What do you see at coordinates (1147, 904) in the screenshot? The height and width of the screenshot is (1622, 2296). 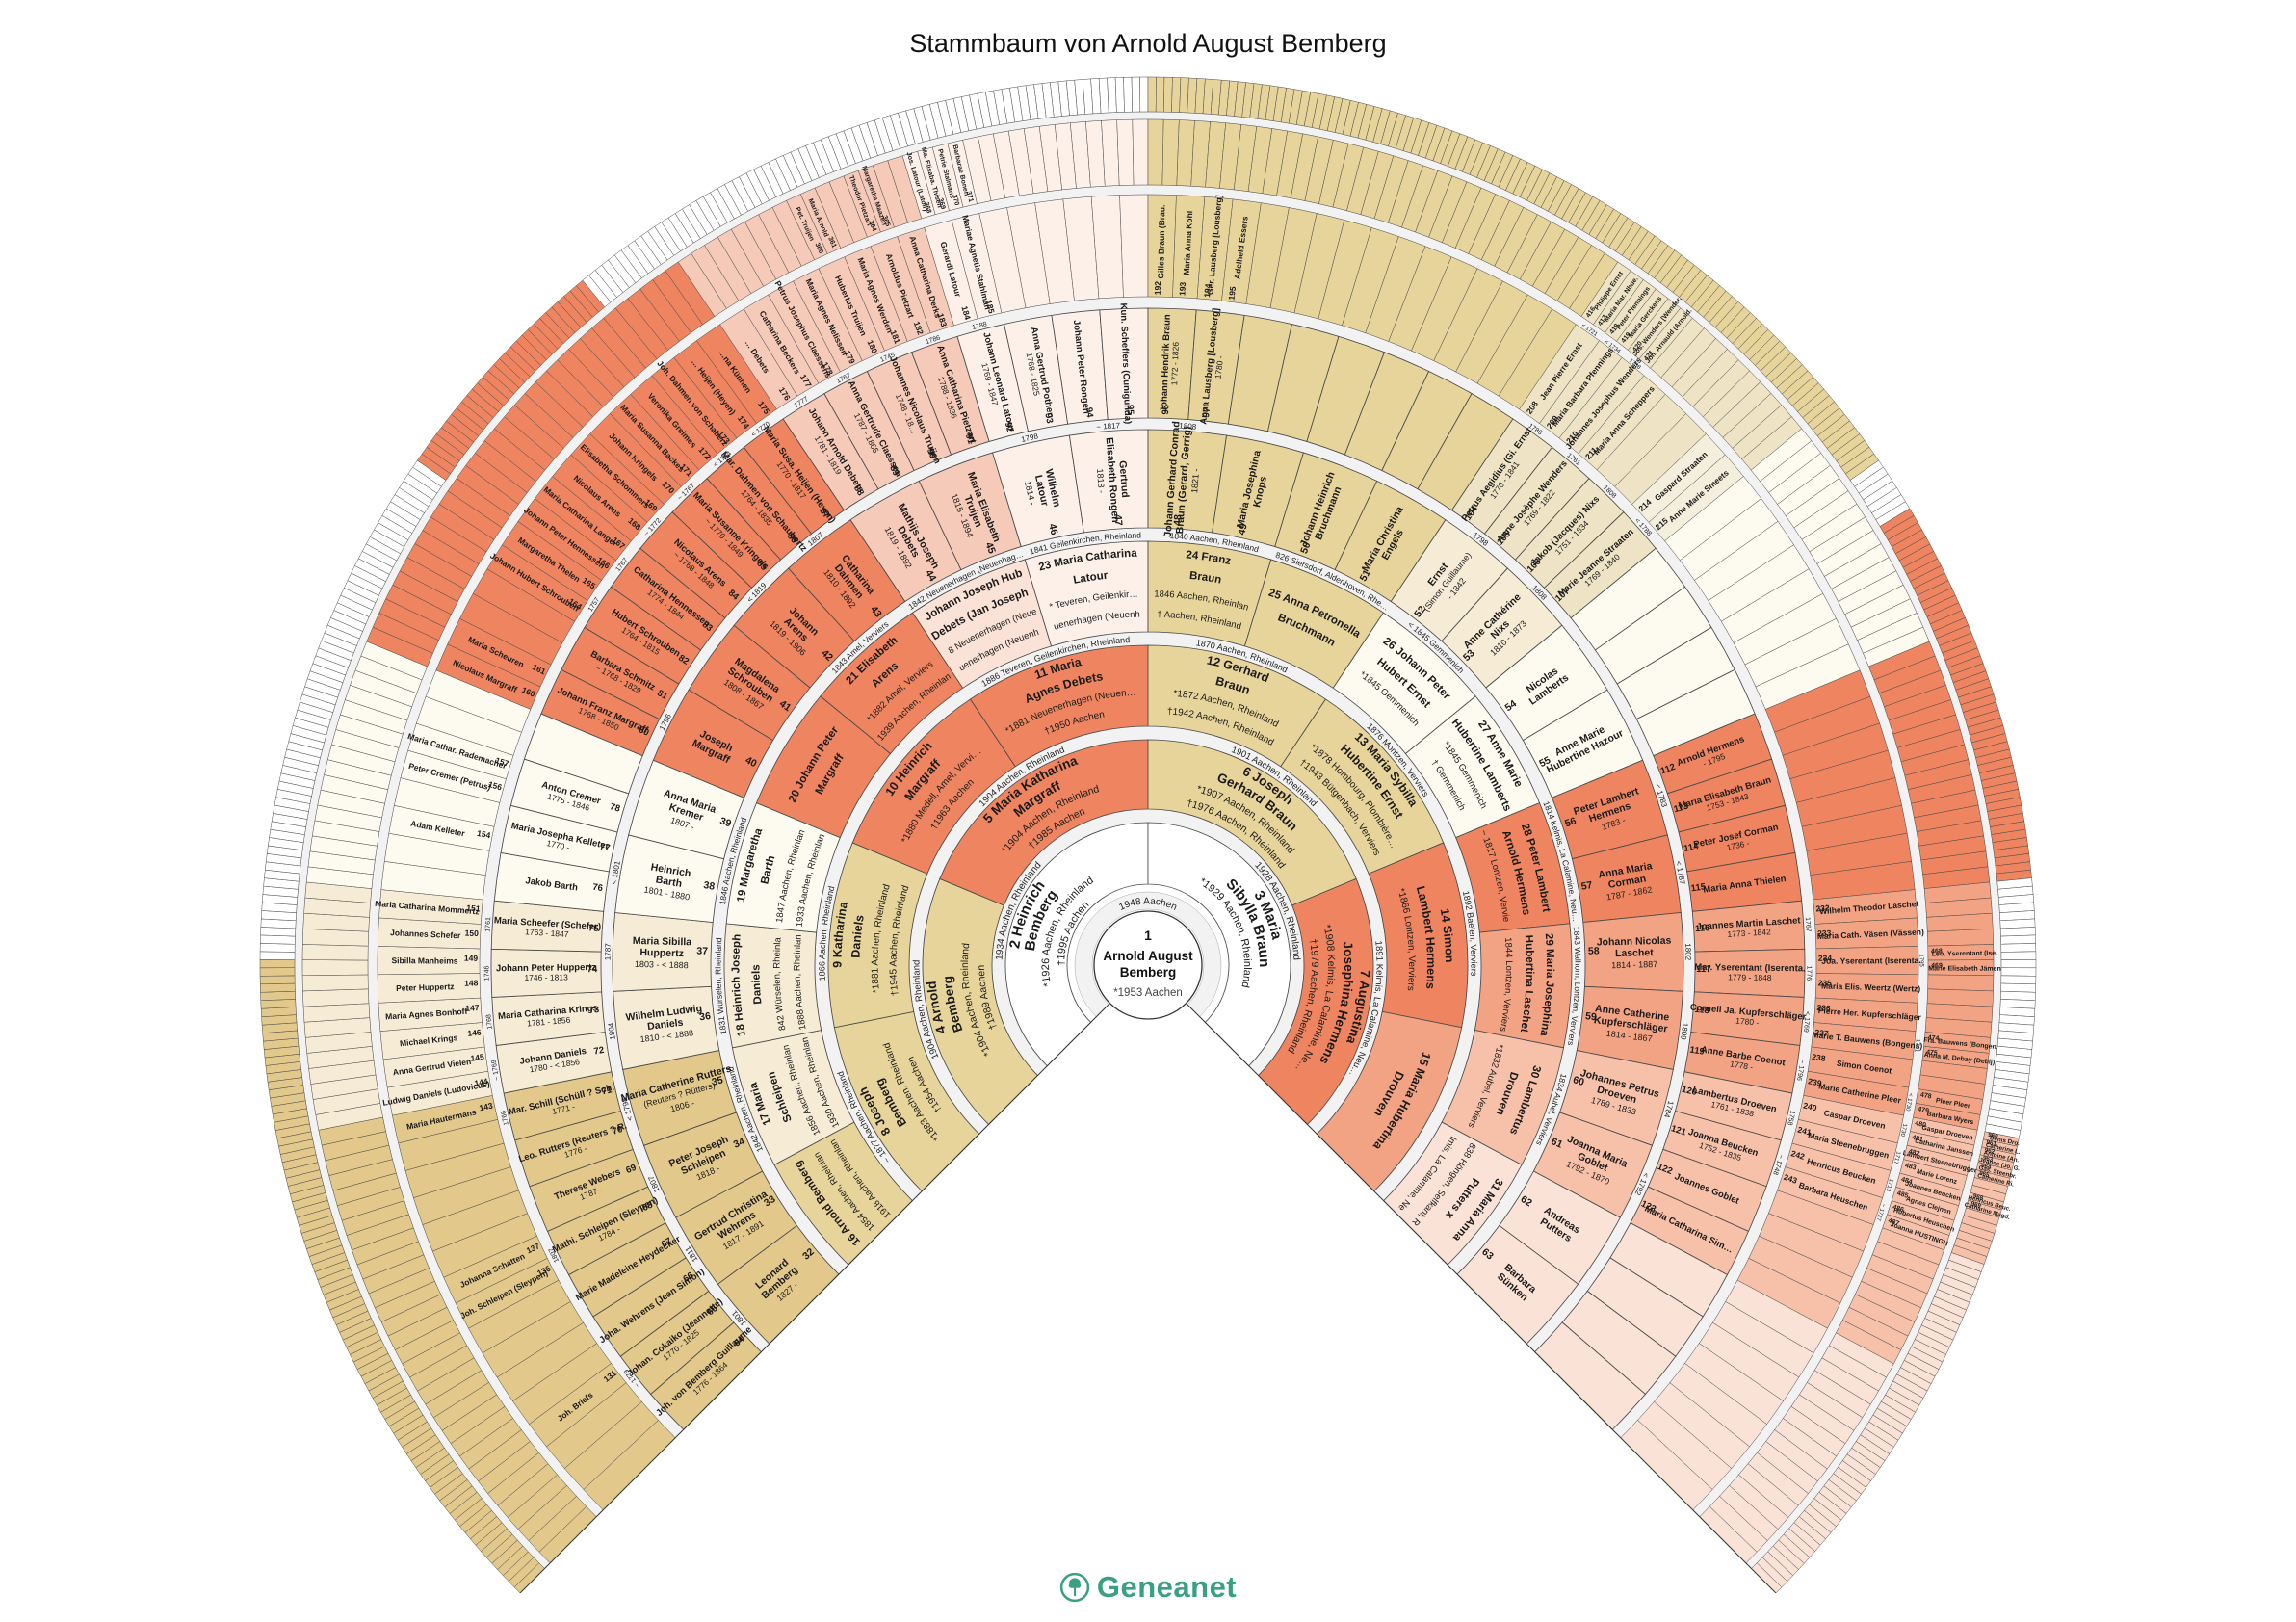 I see `marriage-label-1: 1948 Aachen` at bounding box center [1147, 904].